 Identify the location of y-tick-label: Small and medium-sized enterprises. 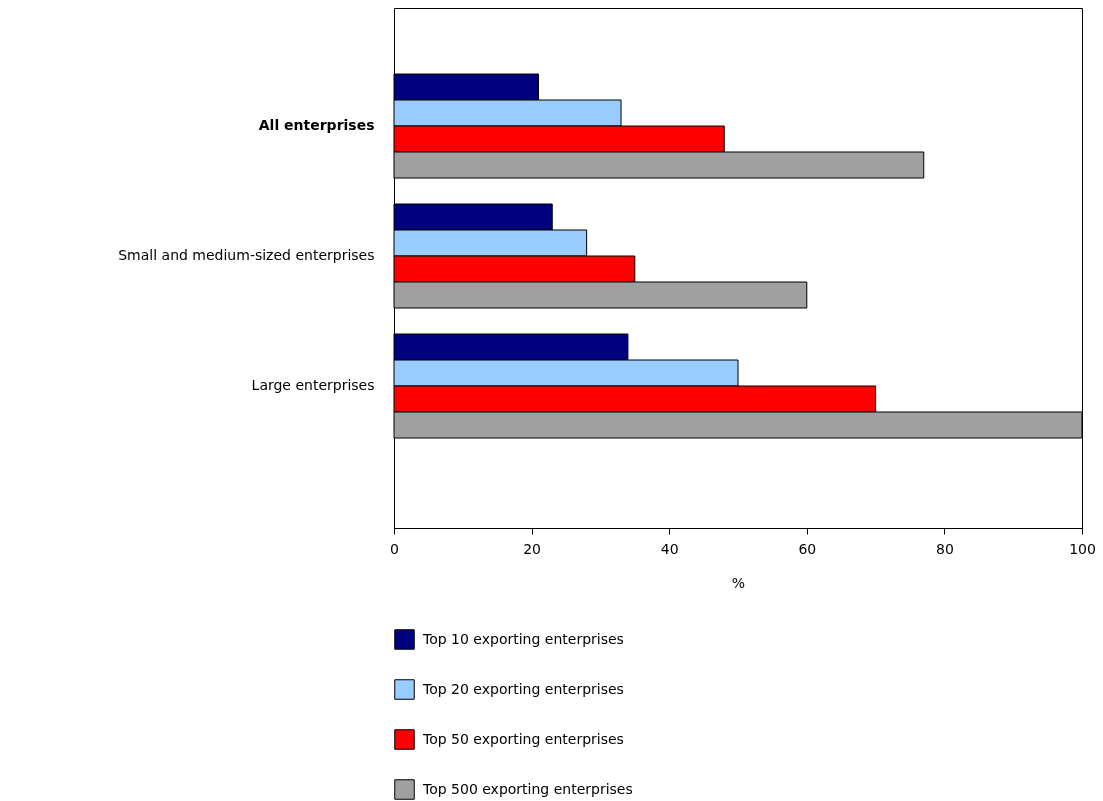
(246, 255).